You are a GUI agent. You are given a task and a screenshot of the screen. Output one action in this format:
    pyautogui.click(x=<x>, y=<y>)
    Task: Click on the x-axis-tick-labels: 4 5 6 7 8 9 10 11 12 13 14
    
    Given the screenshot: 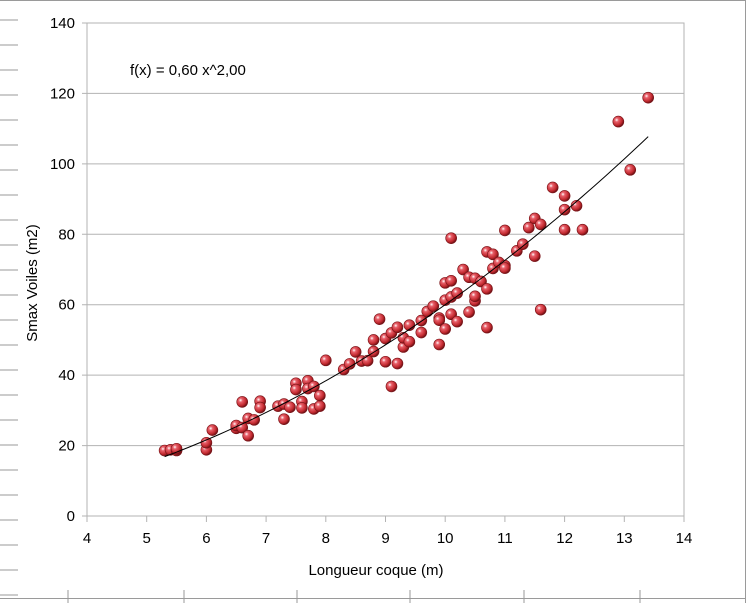 What is the action you would take?
    pyautogui.click(x=388, y=538)
    